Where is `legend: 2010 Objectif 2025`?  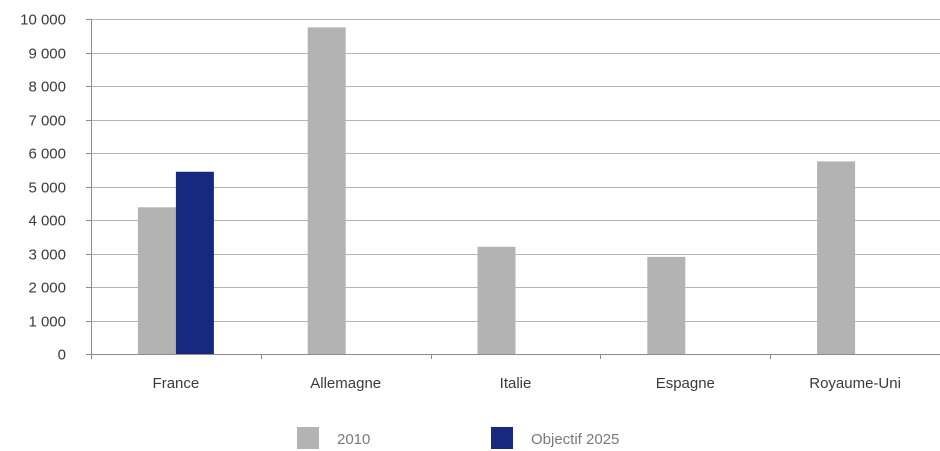
legend: 2010 Objectif 2025 is located at coordinates (458, 438).